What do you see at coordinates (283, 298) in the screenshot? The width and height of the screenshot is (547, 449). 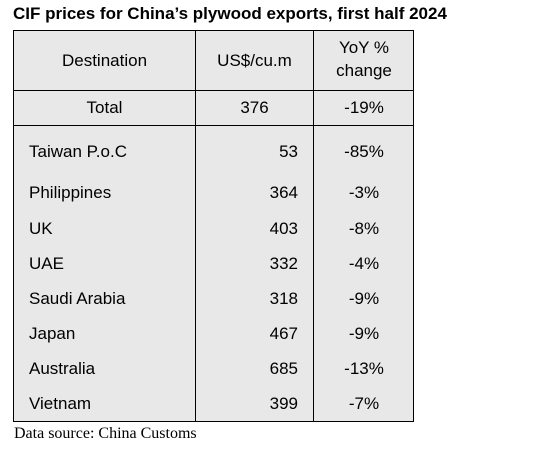 I see `row-price: 318` at bounding box center [283, 298].